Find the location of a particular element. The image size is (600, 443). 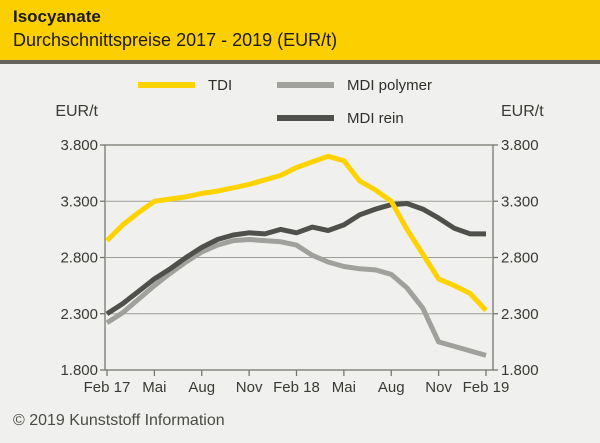

y-axis-unit-right: EUR/t is located at coordinates (522, 111).